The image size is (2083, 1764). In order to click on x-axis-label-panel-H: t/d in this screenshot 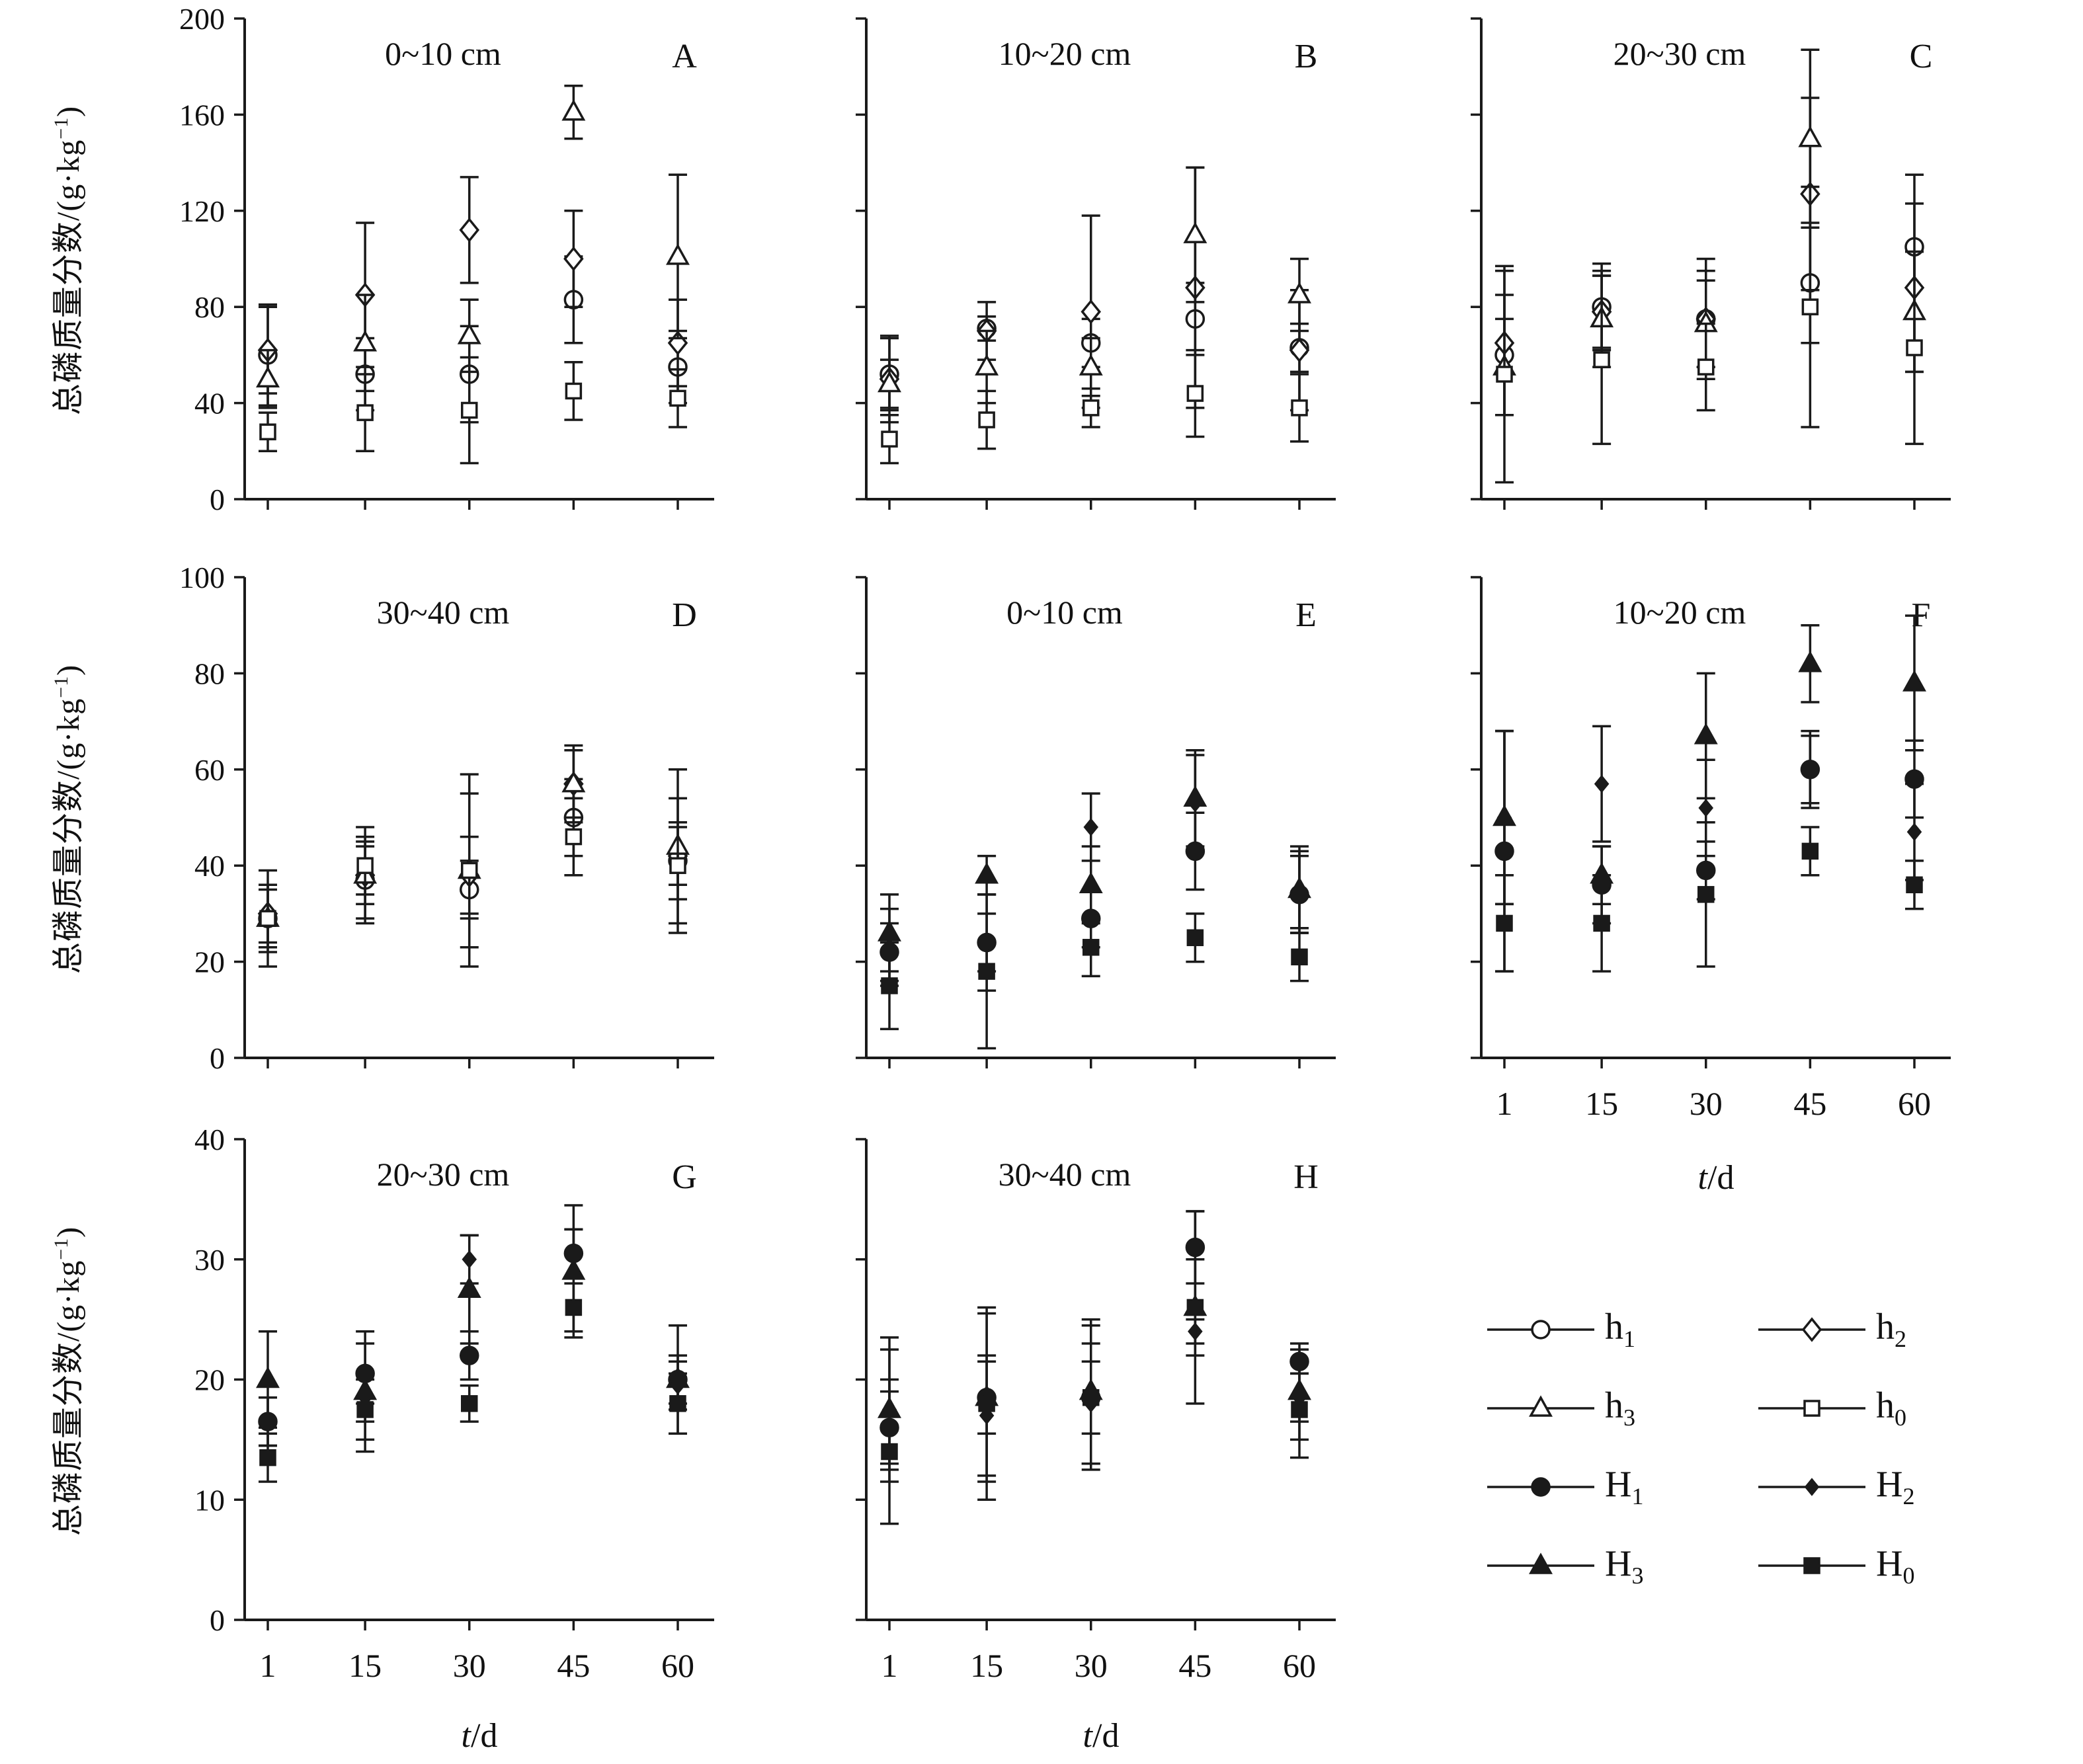, I will do `click(1101, 1735)`.